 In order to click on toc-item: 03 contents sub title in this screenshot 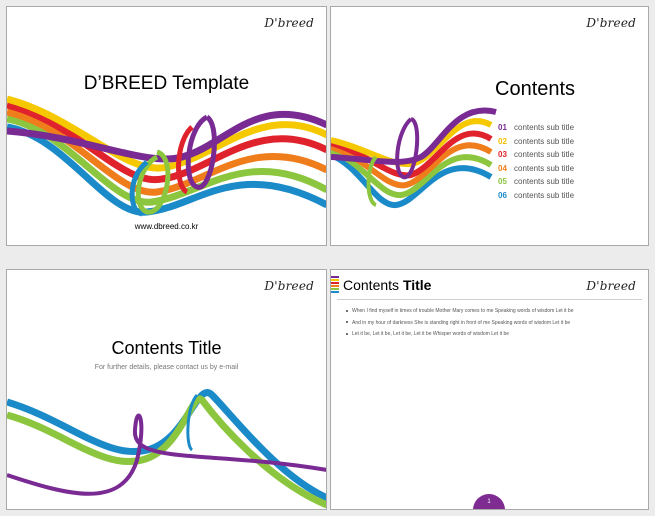, I will do `click(536, 157)`.